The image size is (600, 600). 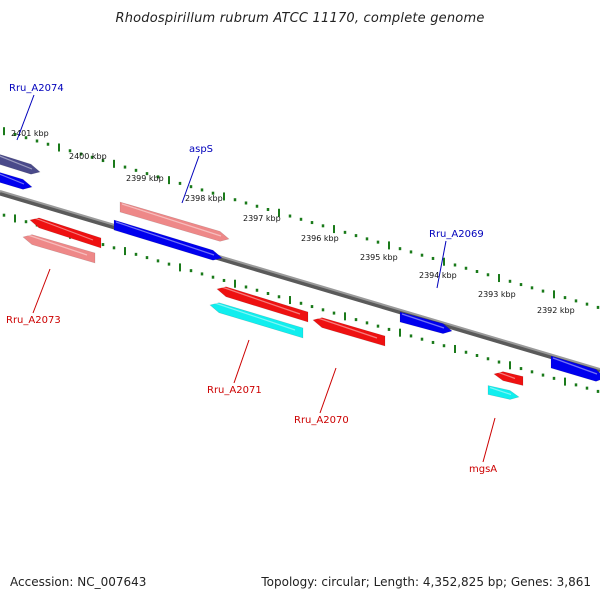 I want to click on scale-label: 2395 kbp, so click(x=379, y=257).